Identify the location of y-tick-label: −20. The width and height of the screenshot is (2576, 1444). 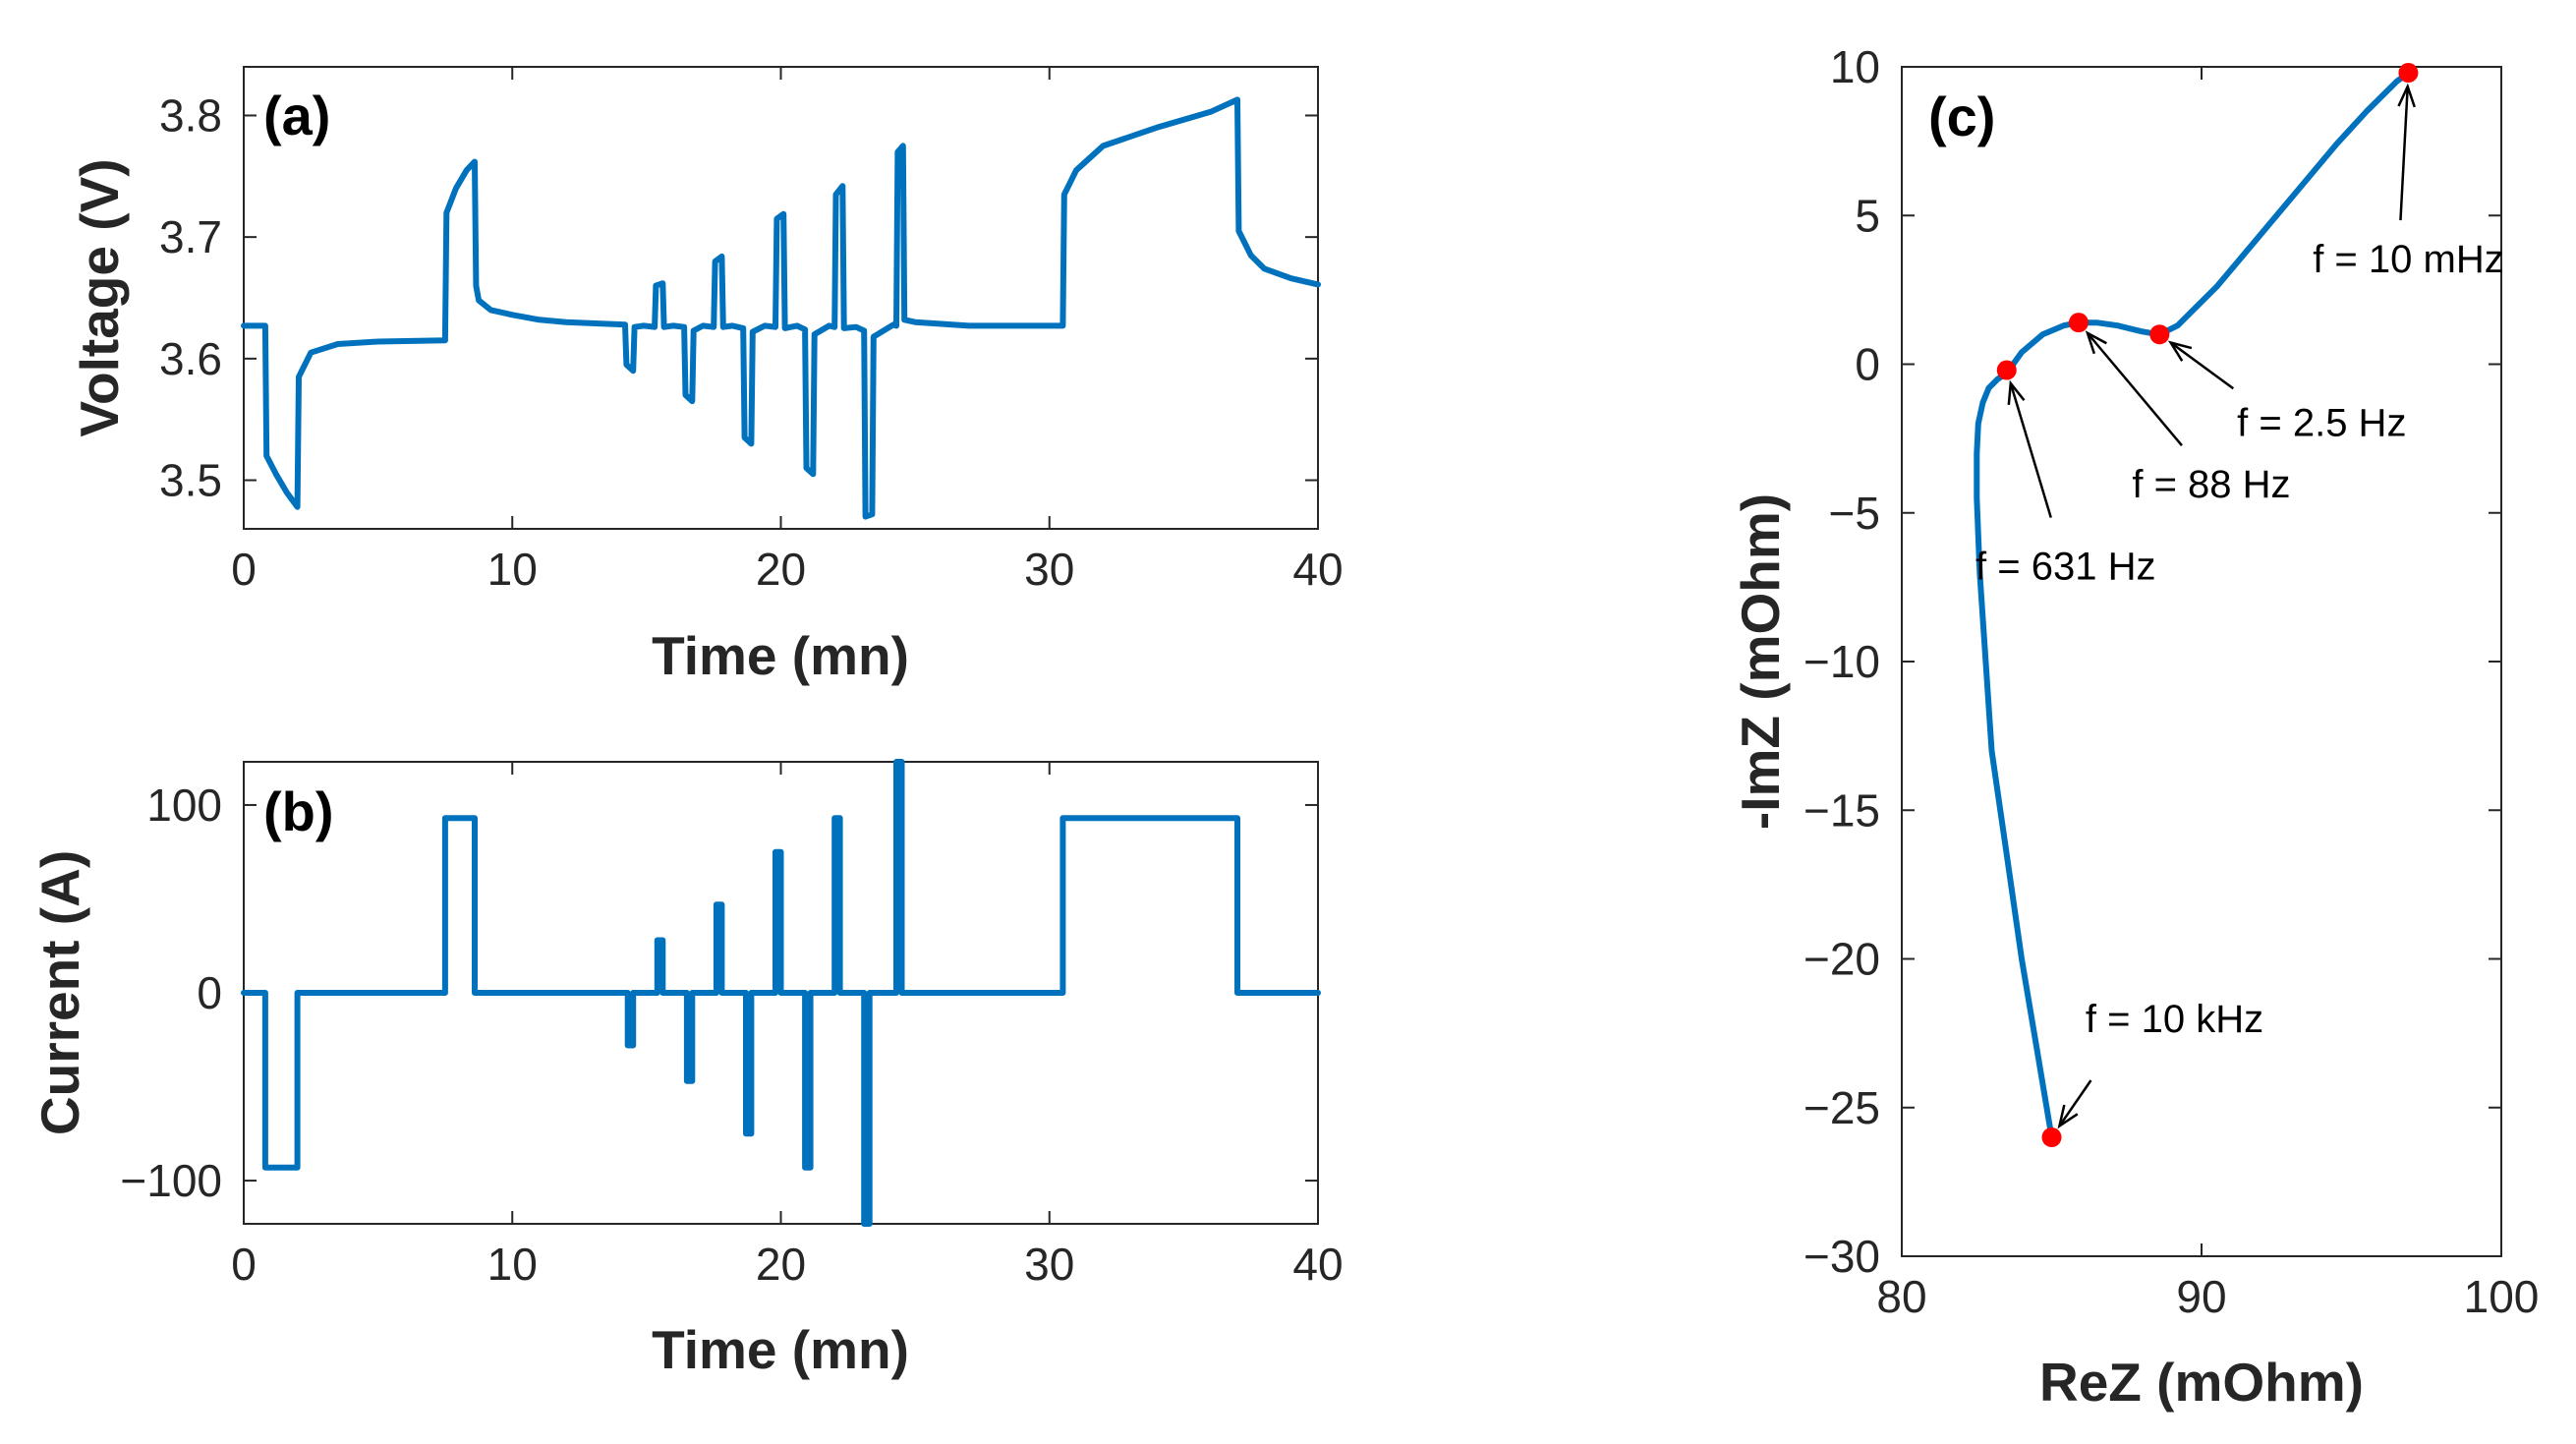
(1842, 959).